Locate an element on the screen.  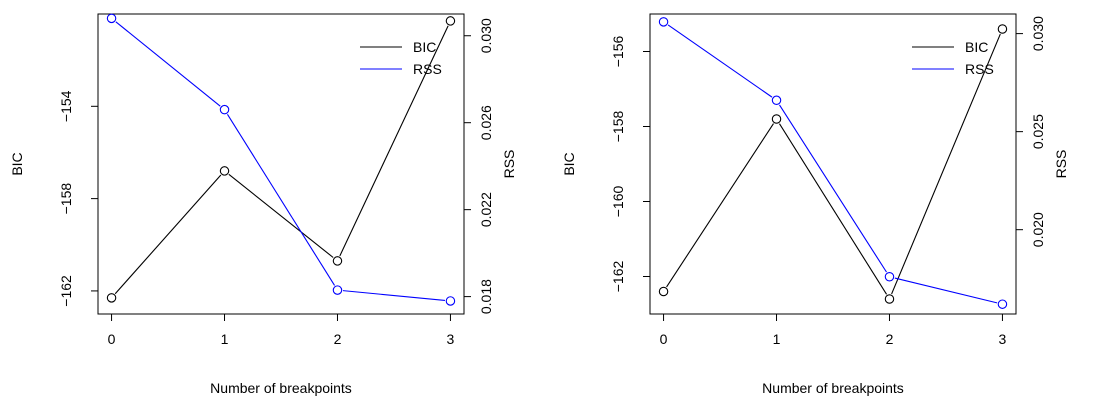
y-right-tick-label: 0.026 is located at coordinates (486, 122).